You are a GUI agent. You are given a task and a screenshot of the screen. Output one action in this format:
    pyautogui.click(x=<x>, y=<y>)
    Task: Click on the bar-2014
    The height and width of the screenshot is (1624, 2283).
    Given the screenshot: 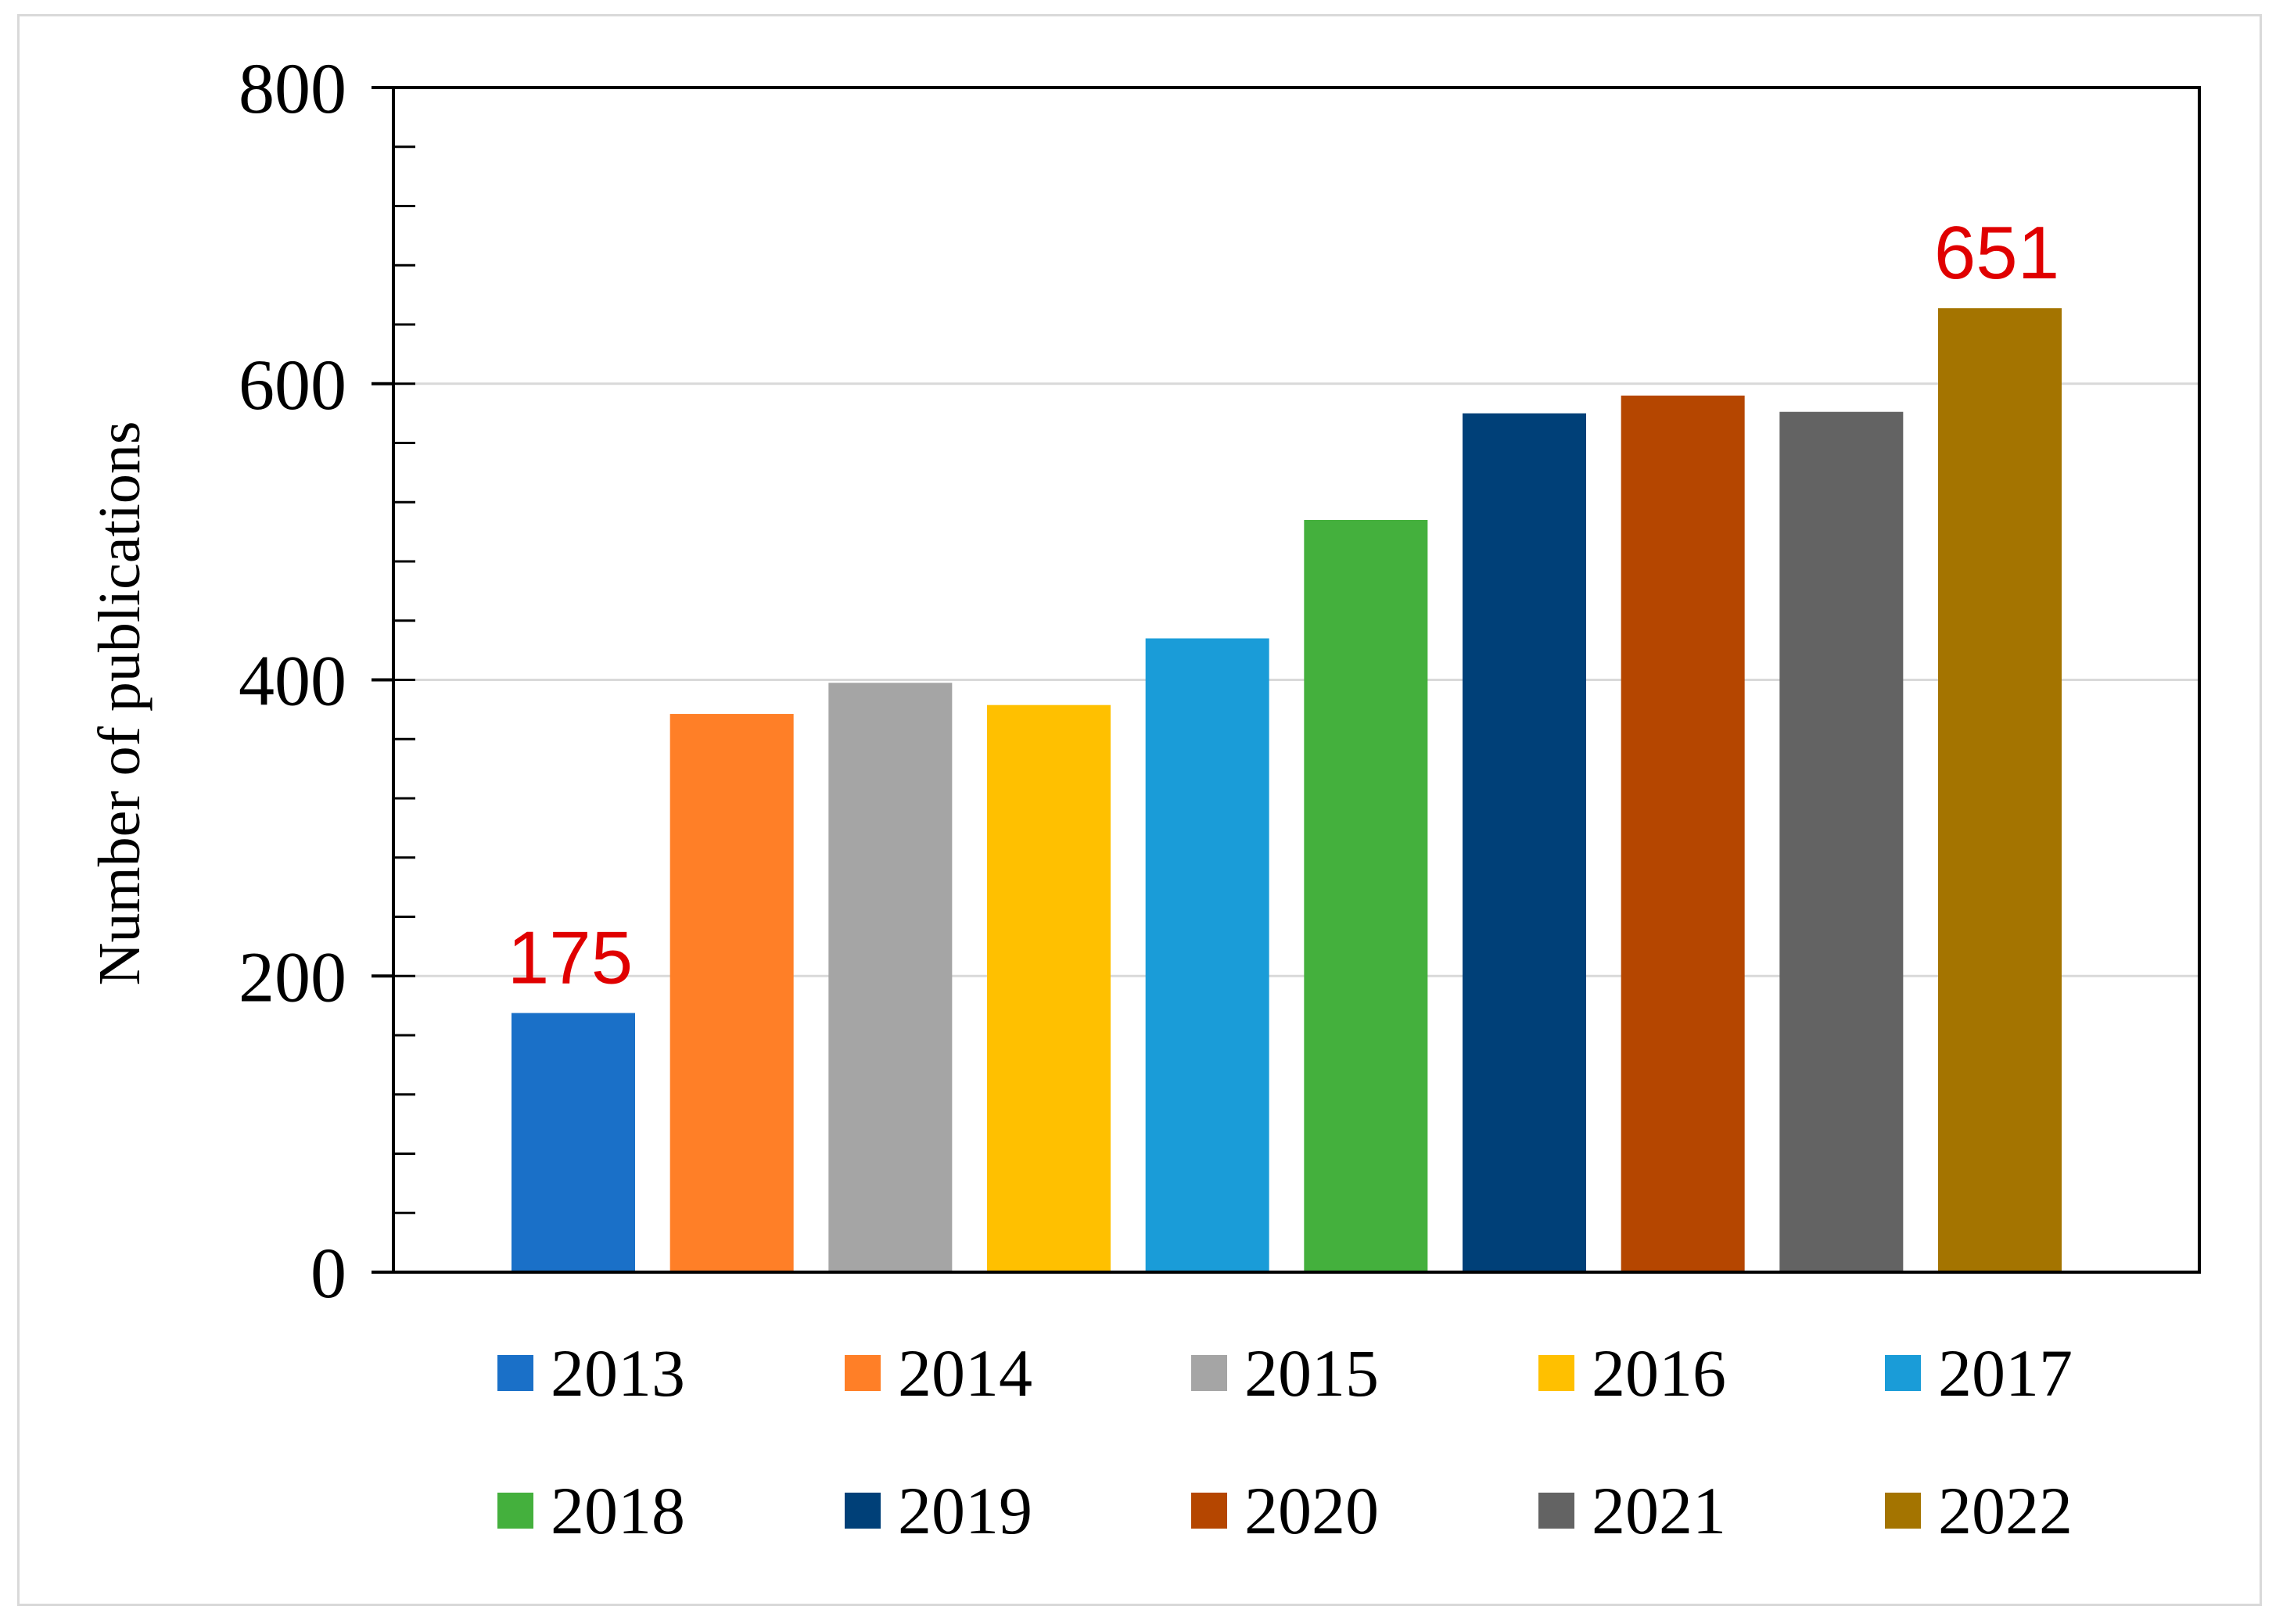 What is the action you would take?
    pyautogui.click(x=732, y=993)
    